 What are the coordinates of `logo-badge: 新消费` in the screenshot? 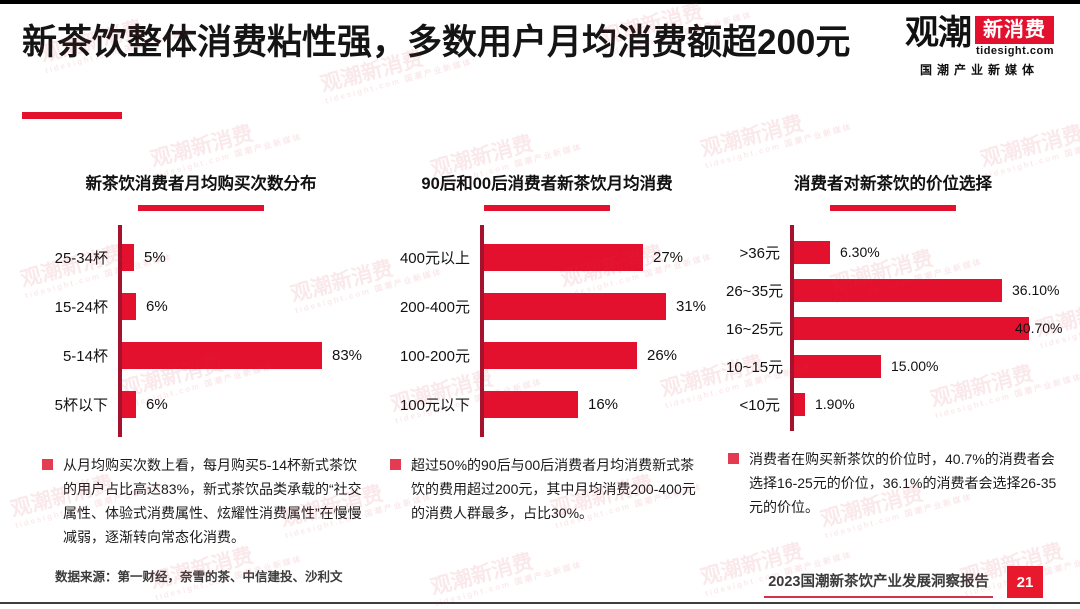 It's located at (1014, 30).